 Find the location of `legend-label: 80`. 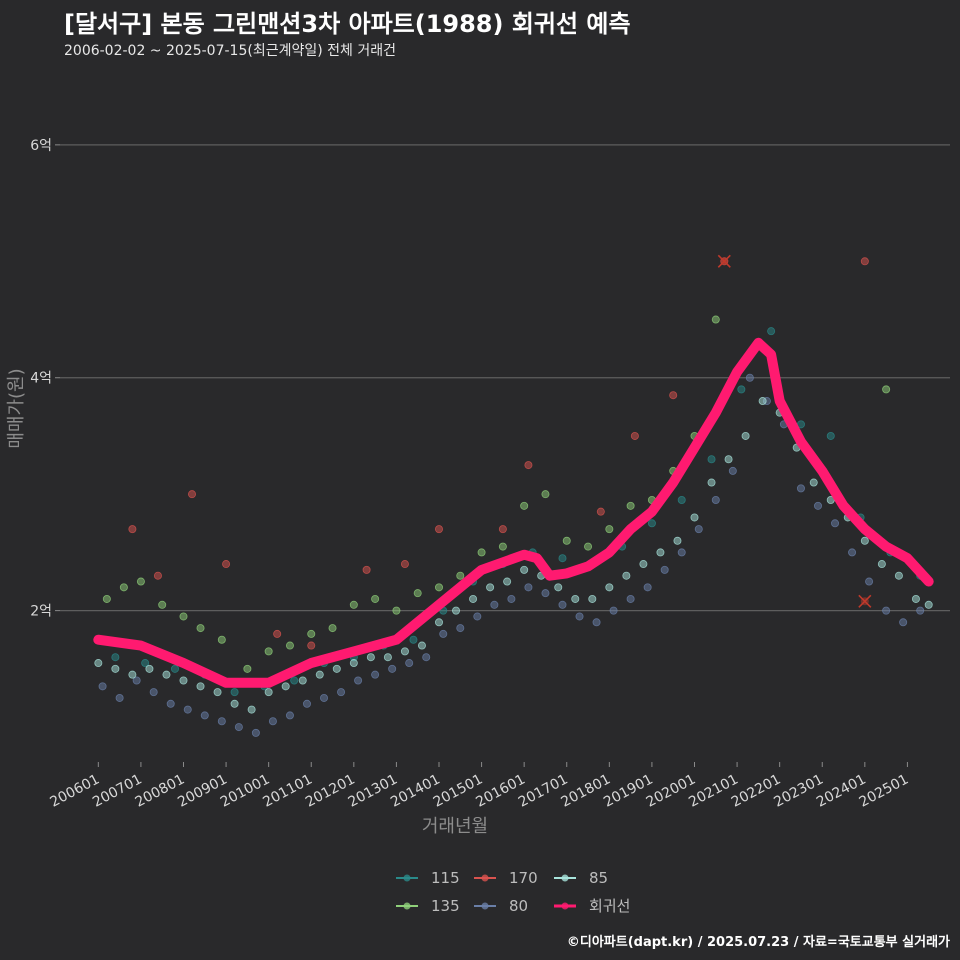

legend-label: 80 is located at coordinates (518, 906).